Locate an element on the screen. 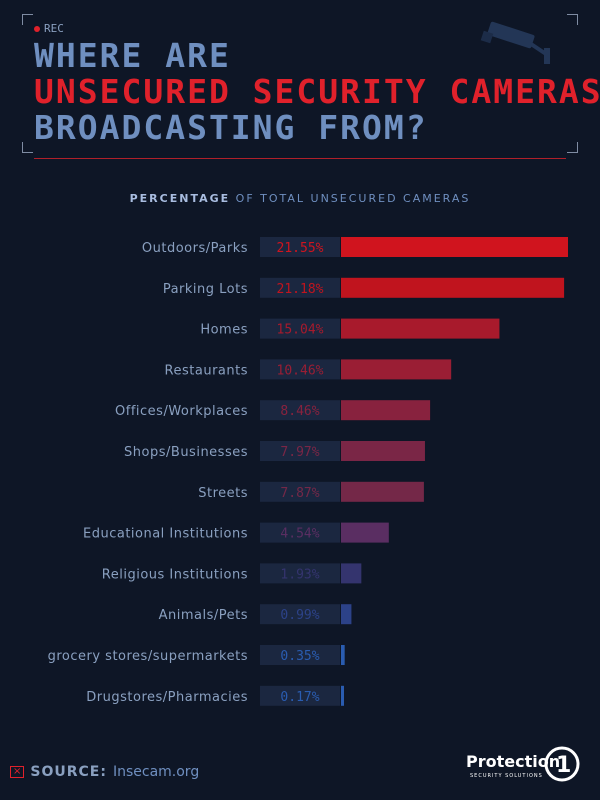  category-label: Religious Institutions is located at coordinates (175, 574).